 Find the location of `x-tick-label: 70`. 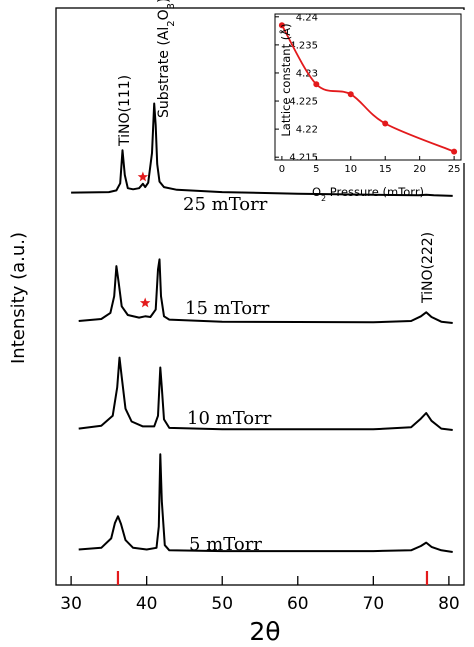

x-tick-label: 70 is located at coordinates (374, 604).